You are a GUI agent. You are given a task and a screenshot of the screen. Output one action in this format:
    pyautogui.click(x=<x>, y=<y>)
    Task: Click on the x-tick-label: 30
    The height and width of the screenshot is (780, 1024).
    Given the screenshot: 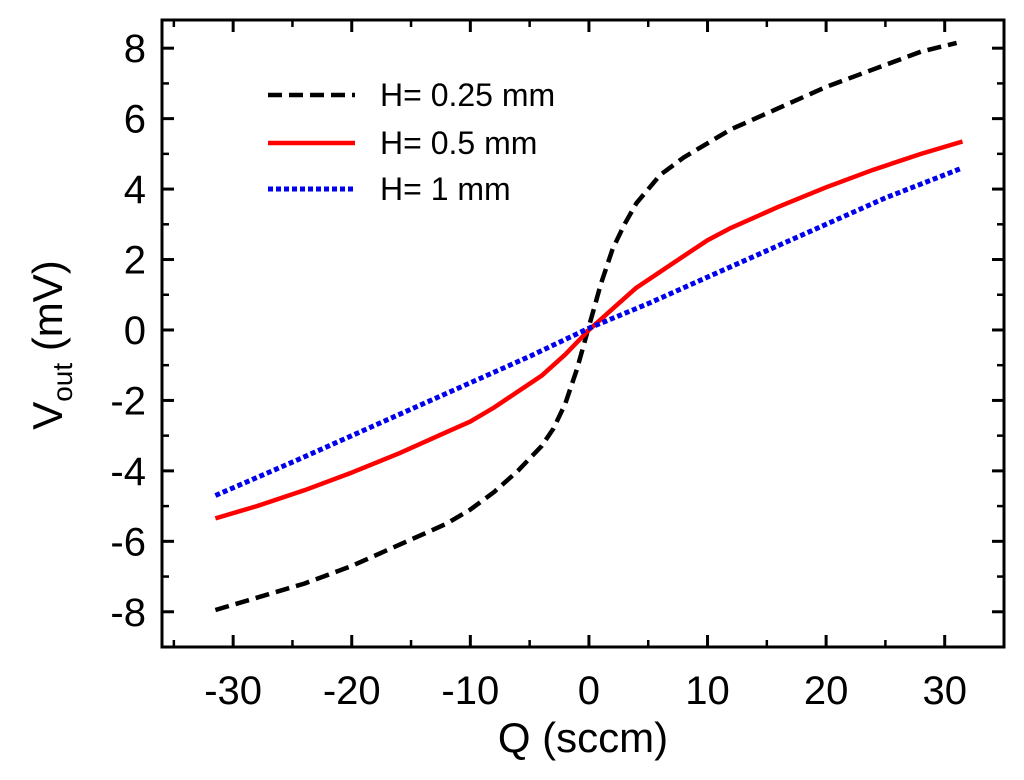 What is the action you would take?
    pyautogui.click(x=944, y=691)
    